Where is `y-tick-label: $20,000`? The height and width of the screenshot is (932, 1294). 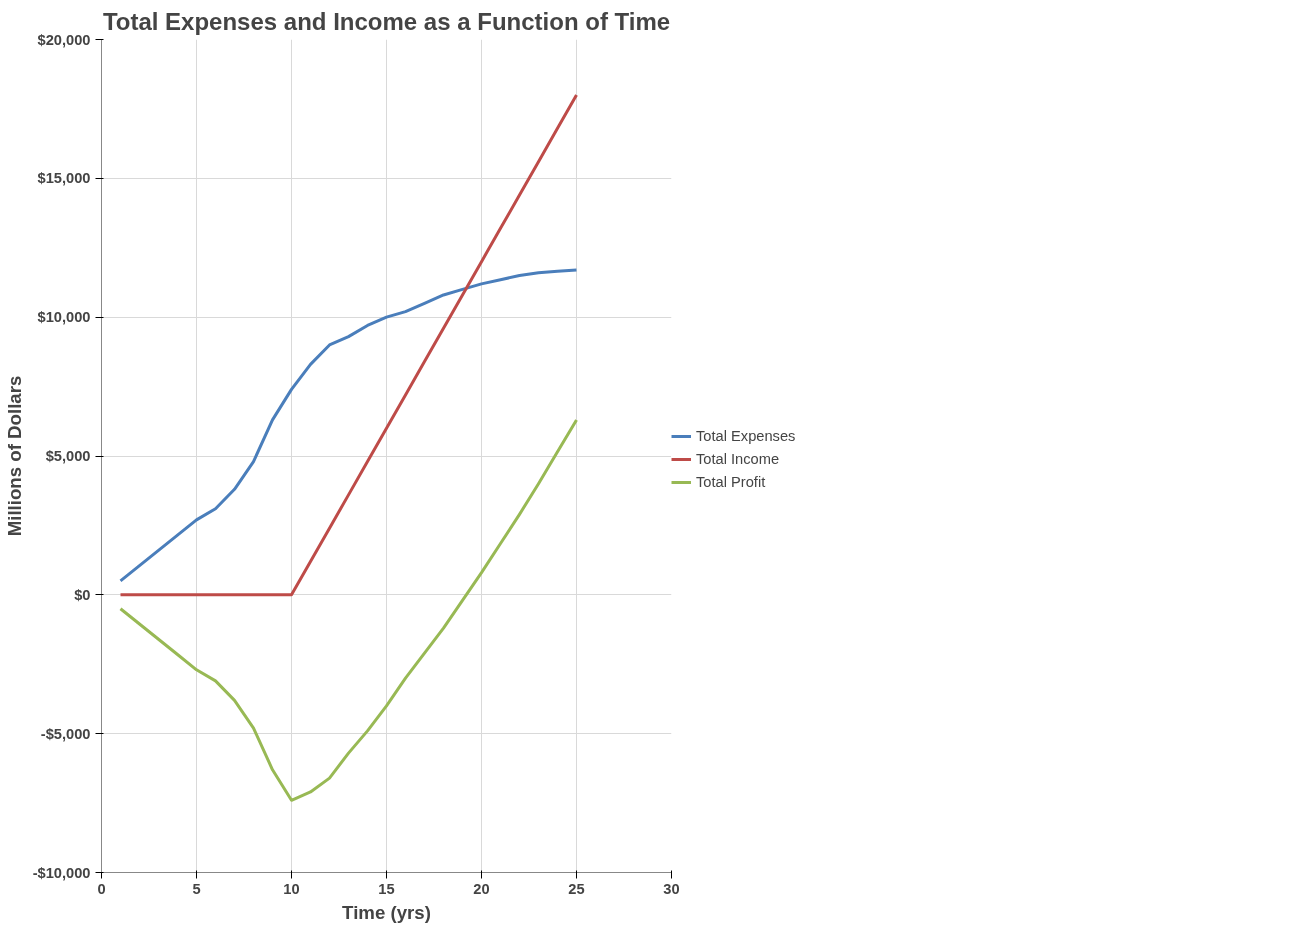
y-tick-label: $20,000 is located at coordinates (64, 39).